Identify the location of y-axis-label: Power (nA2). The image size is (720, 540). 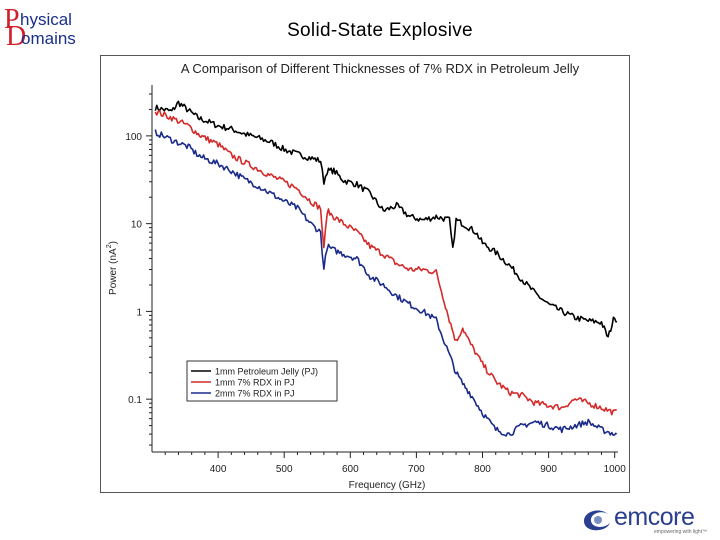
(112, 268).